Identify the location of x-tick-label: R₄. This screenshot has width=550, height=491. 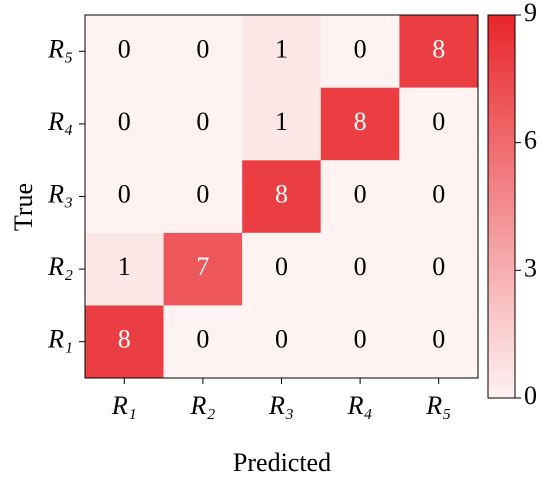
(360, 405).